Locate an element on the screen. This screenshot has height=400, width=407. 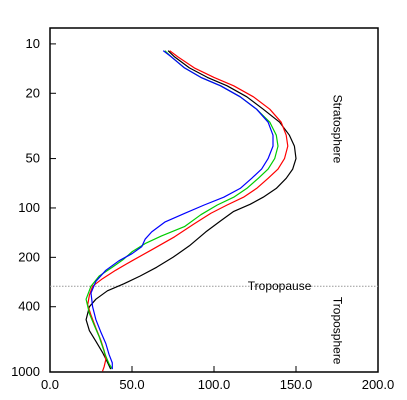
tropopause-label: Tropopause is located at coordinates (280, 286).